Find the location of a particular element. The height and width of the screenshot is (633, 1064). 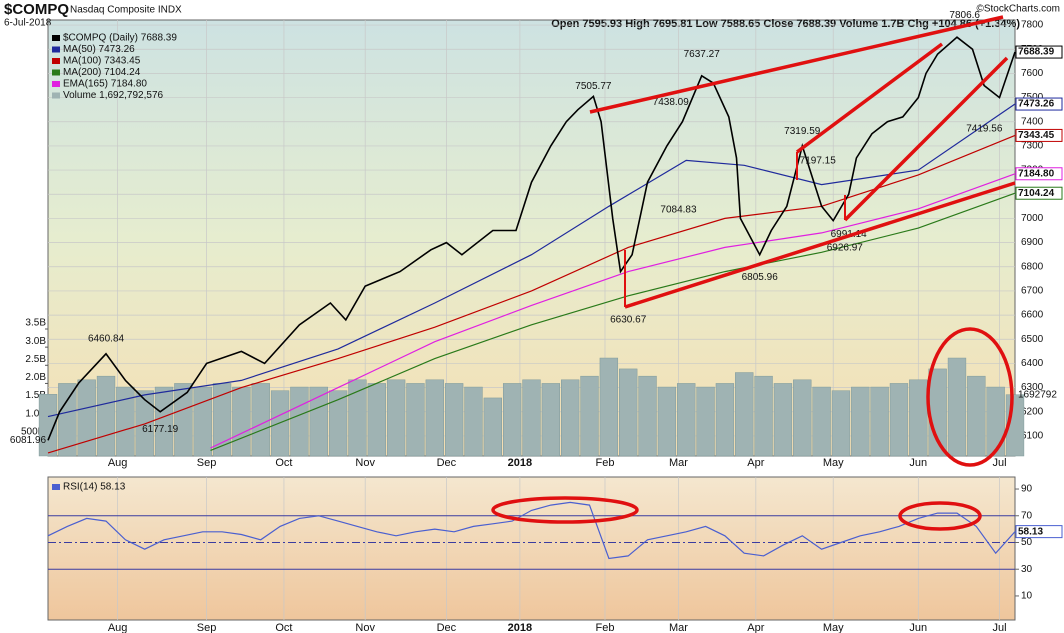

index-name: Nasdaq Composite INDX is located at coordinates (126, 10).